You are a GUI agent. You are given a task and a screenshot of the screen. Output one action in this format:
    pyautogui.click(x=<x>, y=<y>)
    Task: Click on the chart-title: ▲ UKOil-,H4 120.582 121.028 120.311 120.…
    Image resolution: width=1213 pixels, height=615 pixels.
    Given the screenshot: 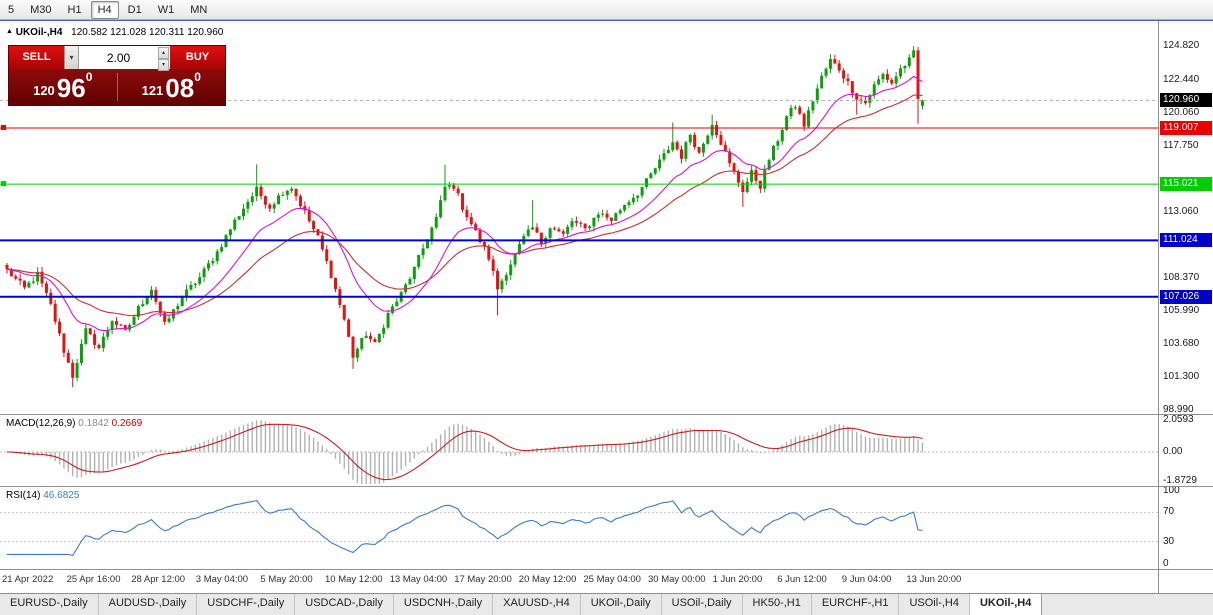 What is the action you would take?
    pyautogui.click(x=114, y=32)
    